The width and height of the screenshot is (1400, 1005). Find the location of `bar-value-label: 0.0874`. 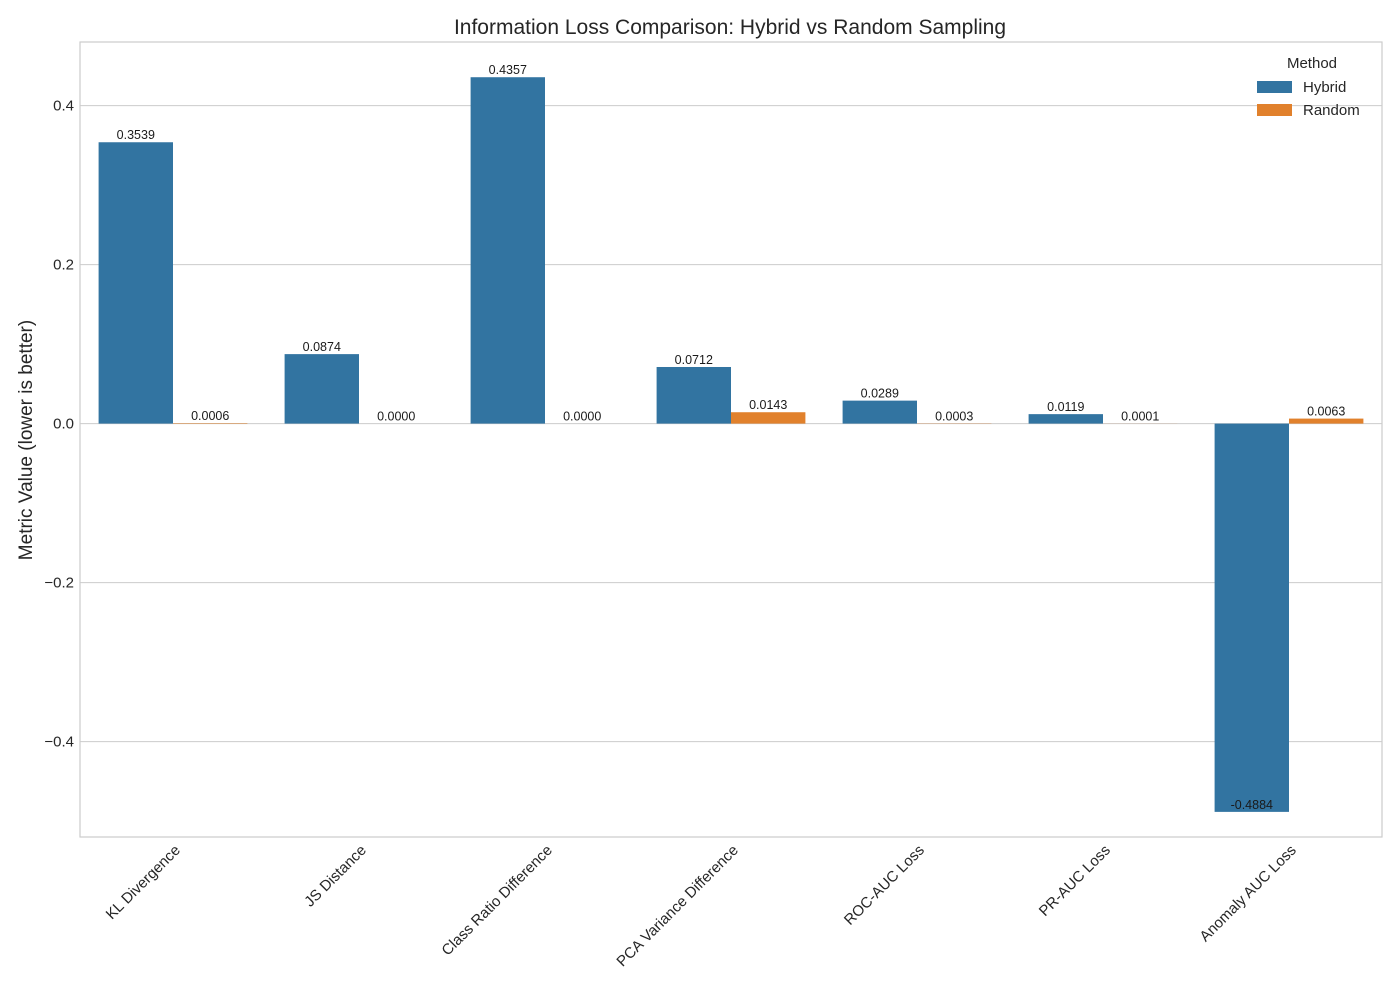

bar-value-label: 0.0874 is located at coordinates (322, 347).